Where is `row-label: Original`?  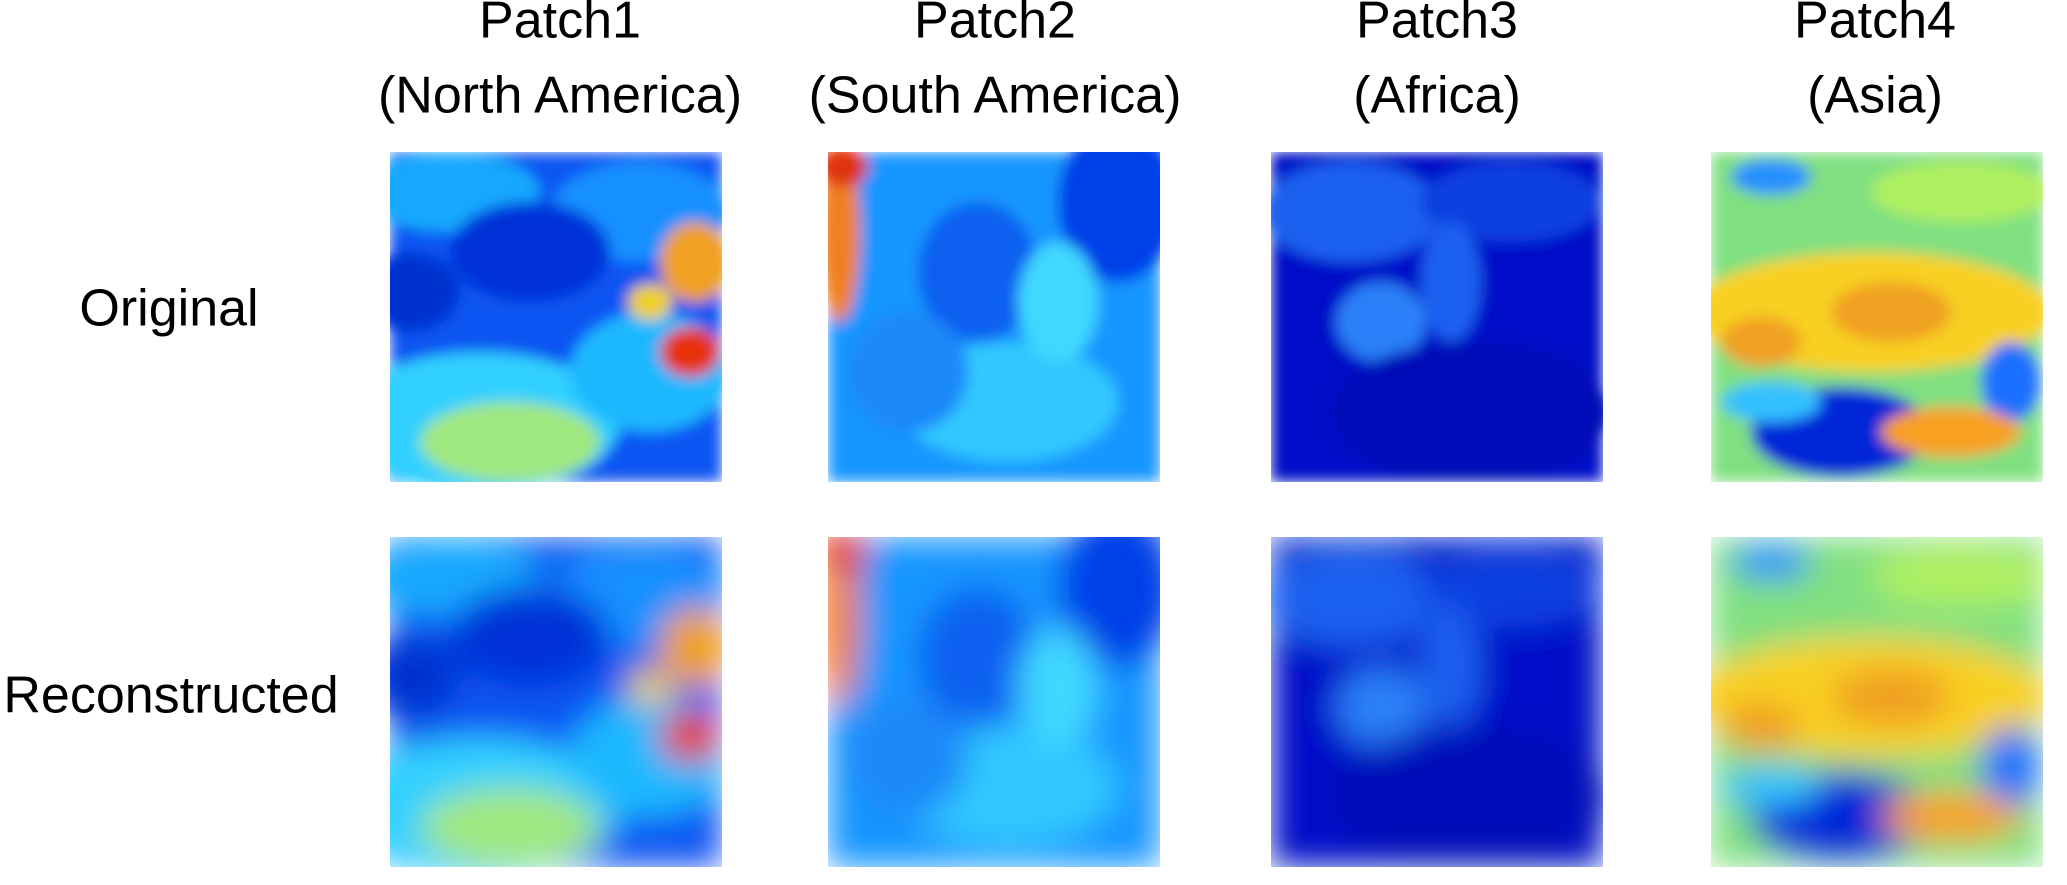
row-label: Original is located at coordinates (168, 309).